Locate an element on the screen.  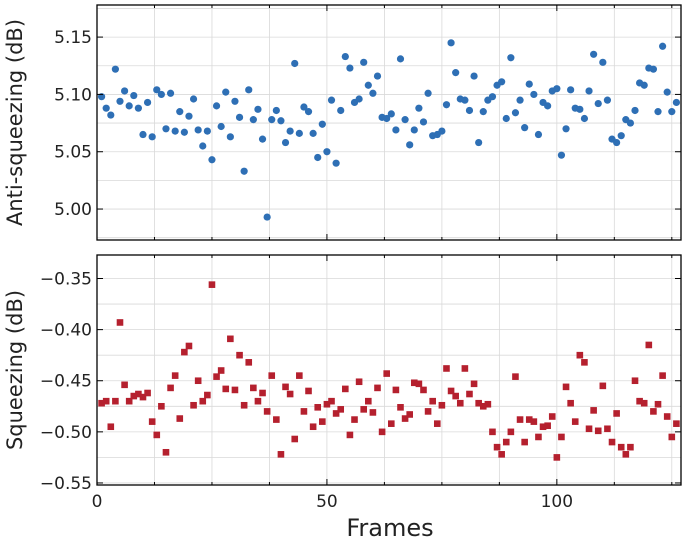
y-tick-label: −0.50 is located at coordinates (66, 433).